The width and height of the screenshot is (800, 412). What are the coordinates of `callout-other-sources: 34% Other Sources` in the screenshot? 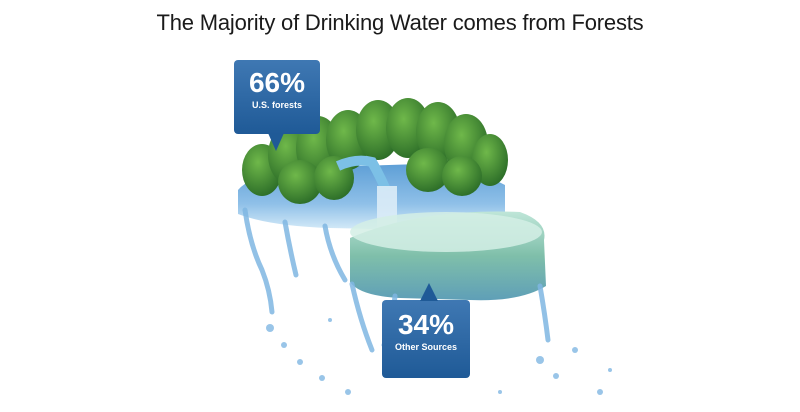 It's located at (426, 330).